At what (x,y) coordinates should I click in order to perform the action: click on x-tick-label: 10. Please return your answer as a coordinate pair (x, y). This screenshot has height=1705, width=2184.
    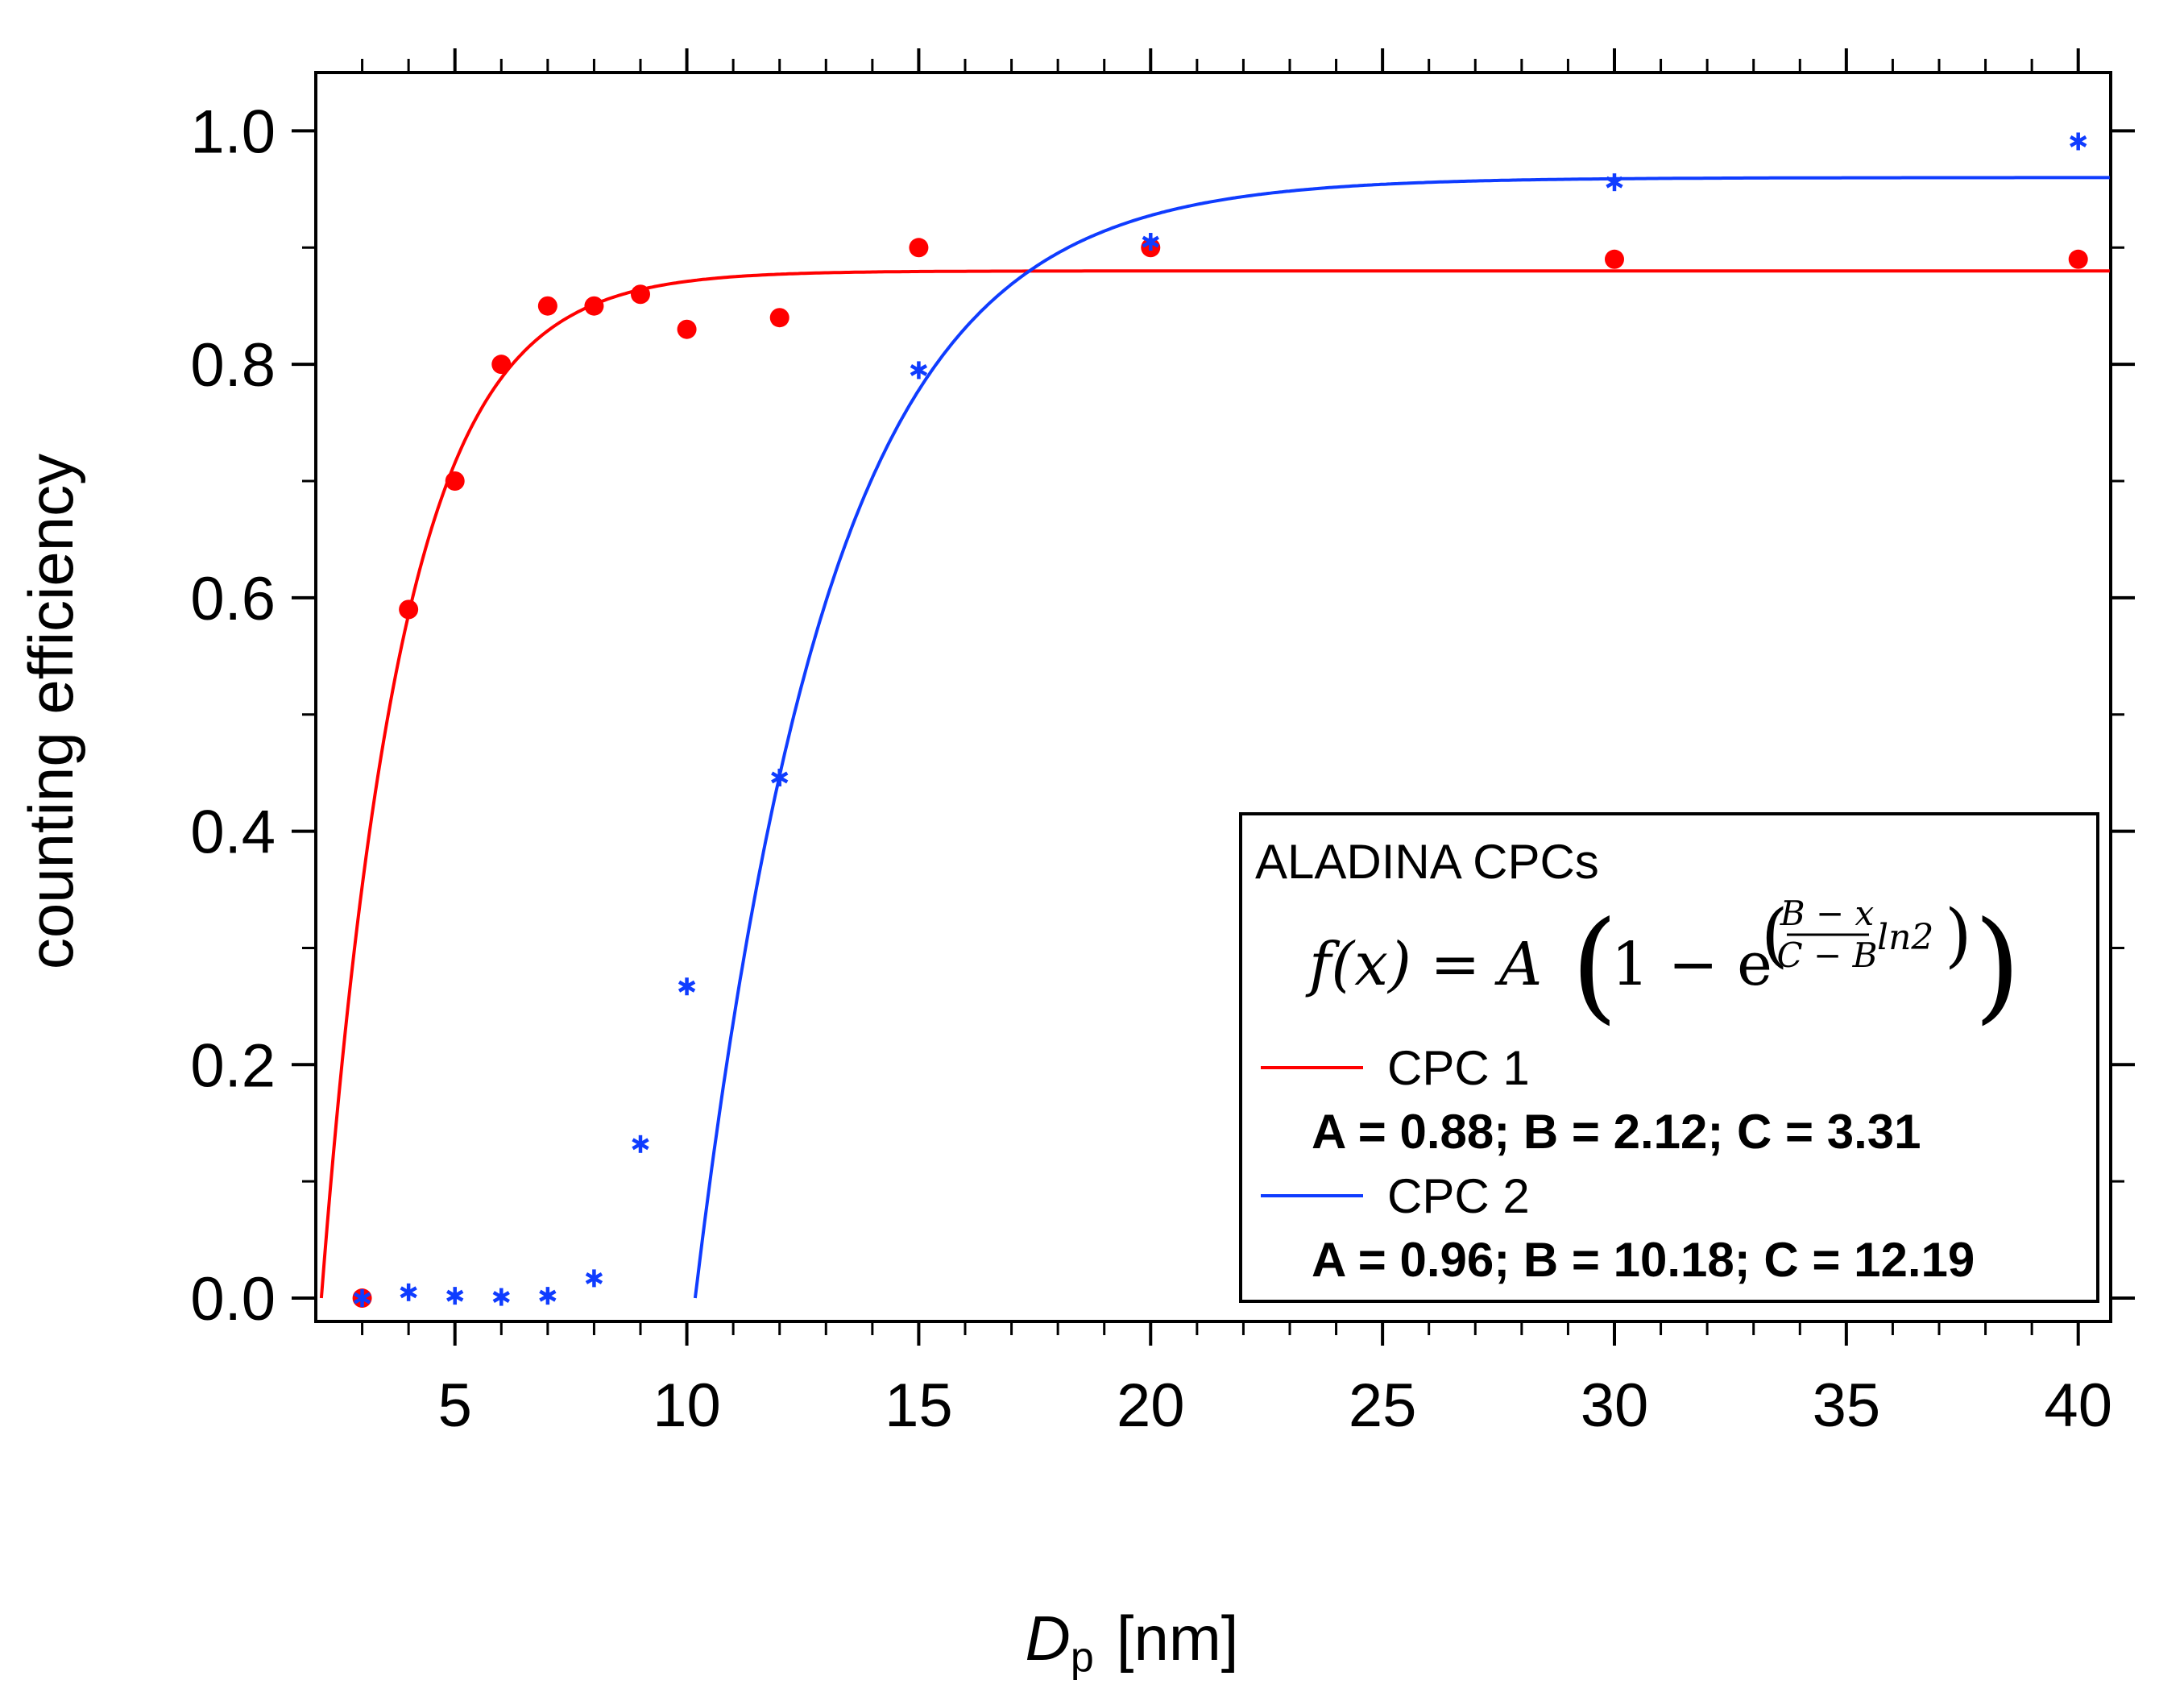
    Looking at the image, I should click on (687, 1405).